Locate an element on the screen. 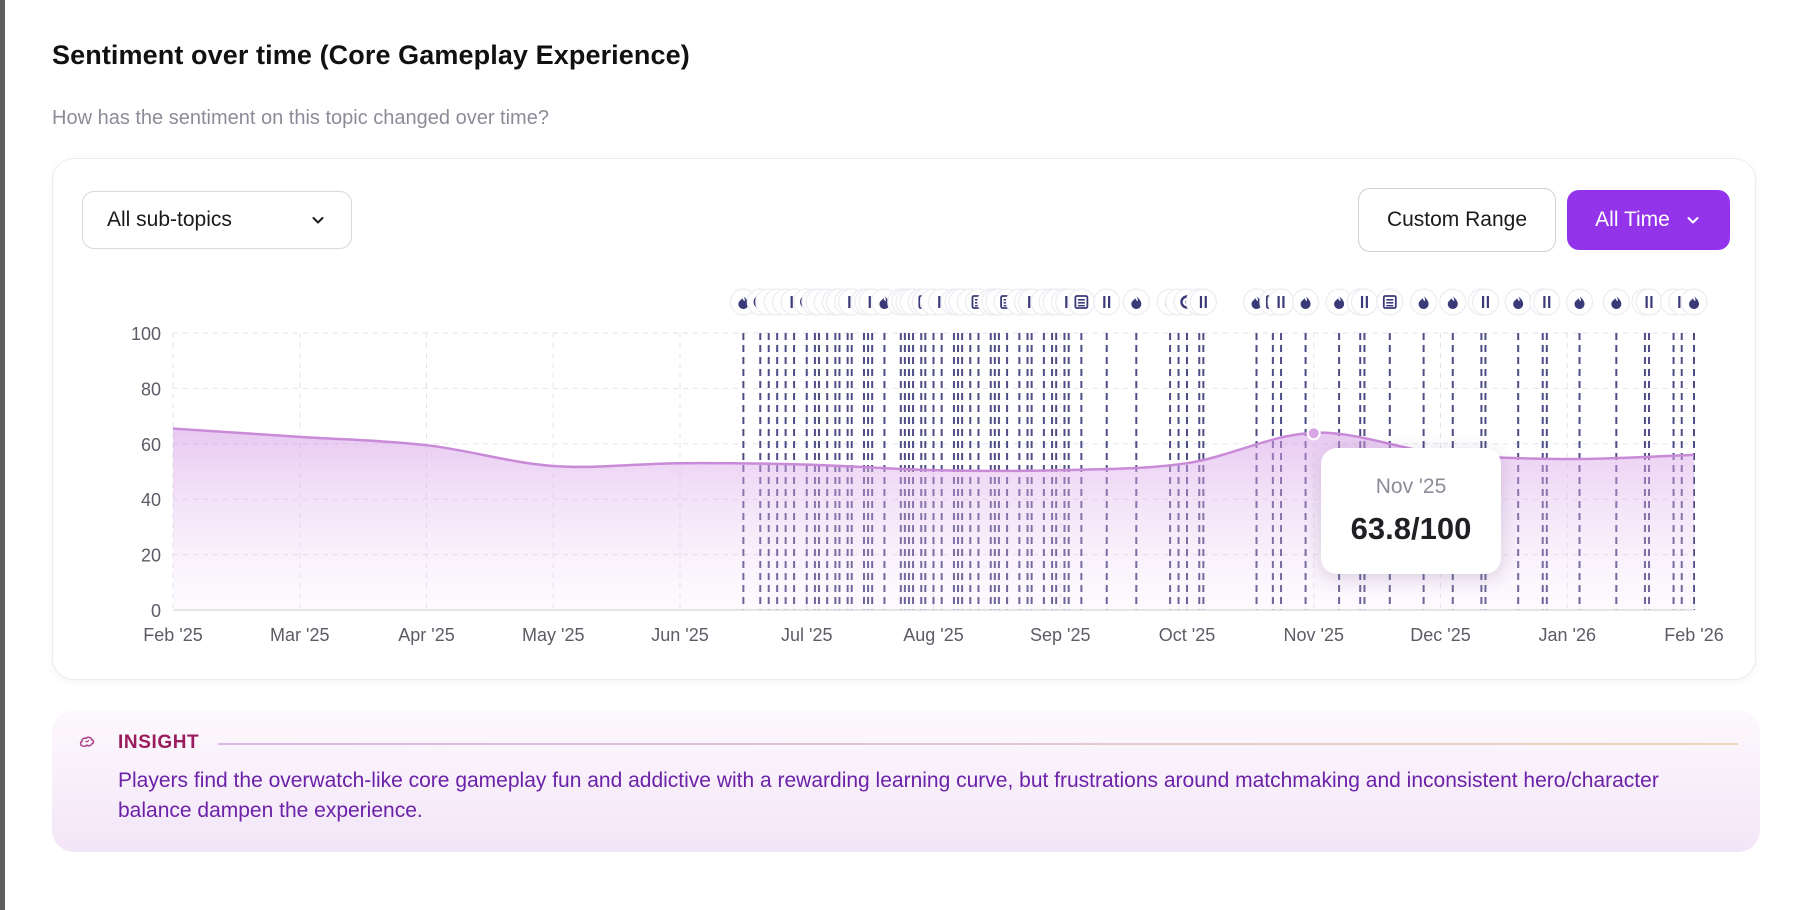  all-time-button: All Time is located at coordinates (1648, 220).